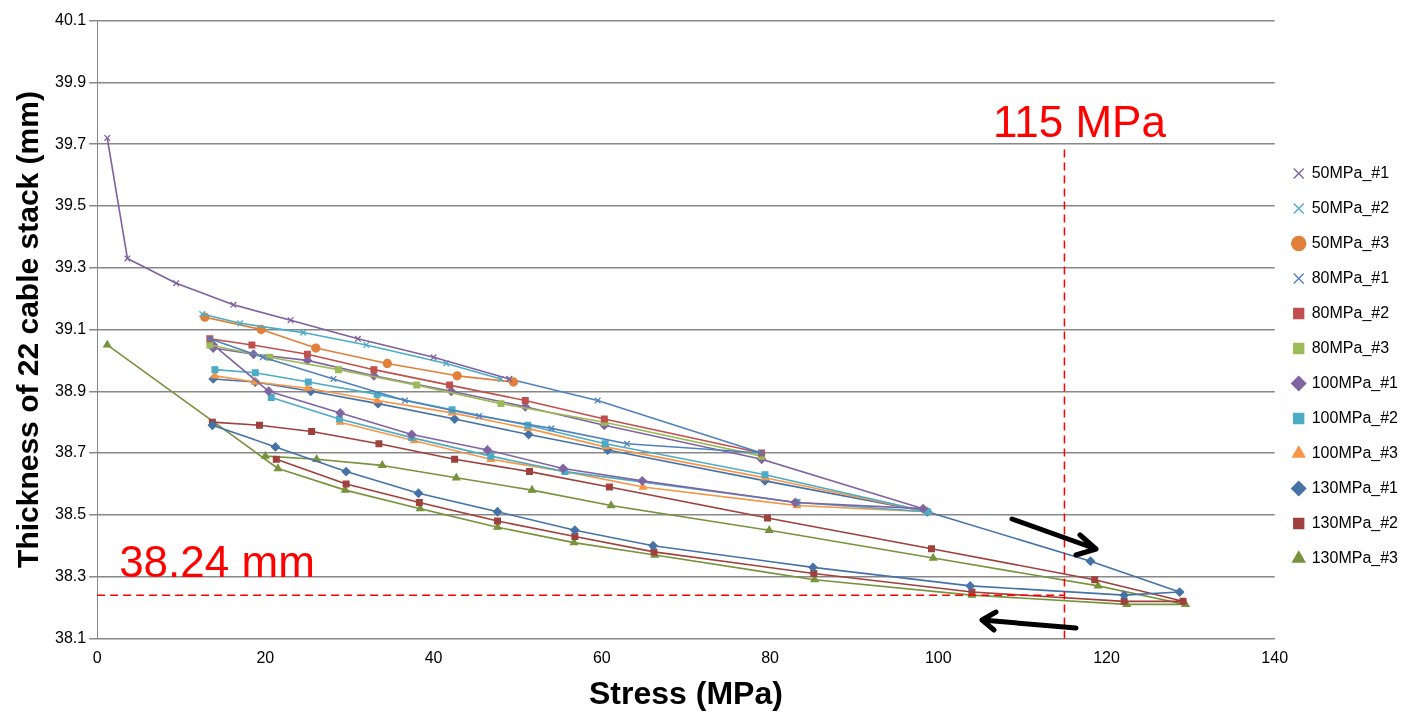  I want to click on y-tick-label: 38.1, so click(71, 637).